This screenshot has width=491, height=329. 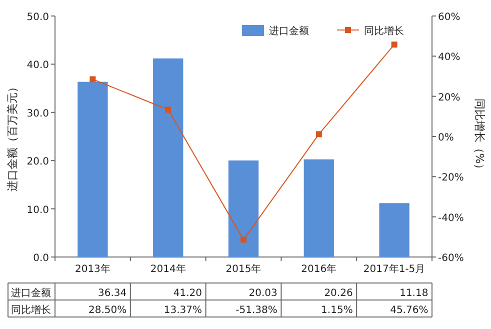 I want to click on data-label: 41.20, so click(x=187, y=293).